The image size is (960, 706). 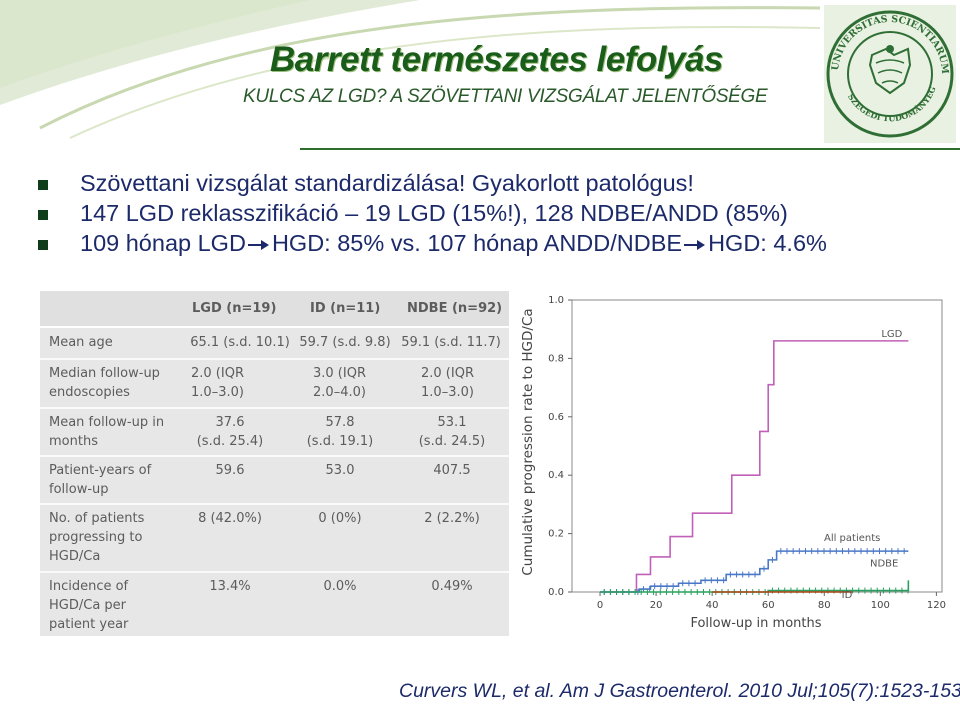 I want to click on table-cell: 0 (0%), so click(x=340, y=518).